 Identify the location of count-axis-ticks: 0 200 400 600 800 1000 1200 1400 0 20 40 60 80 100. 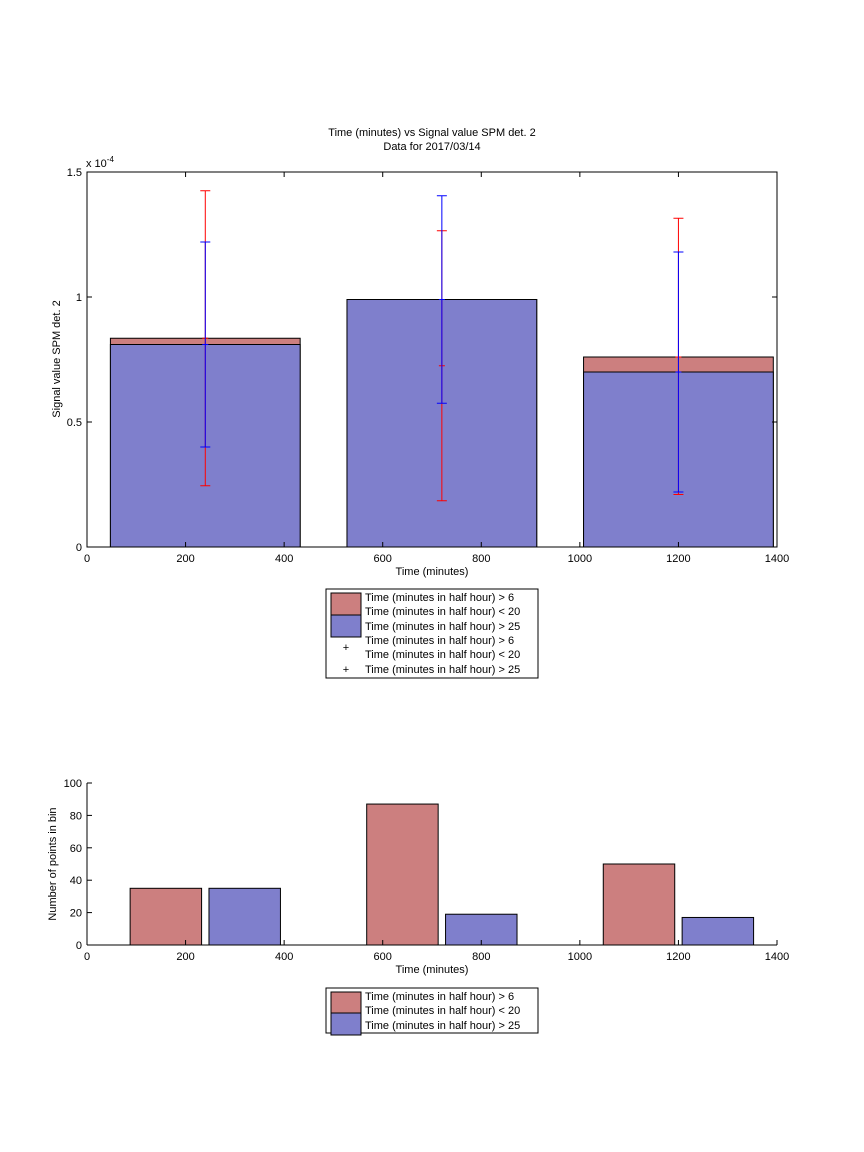
(427, 870).